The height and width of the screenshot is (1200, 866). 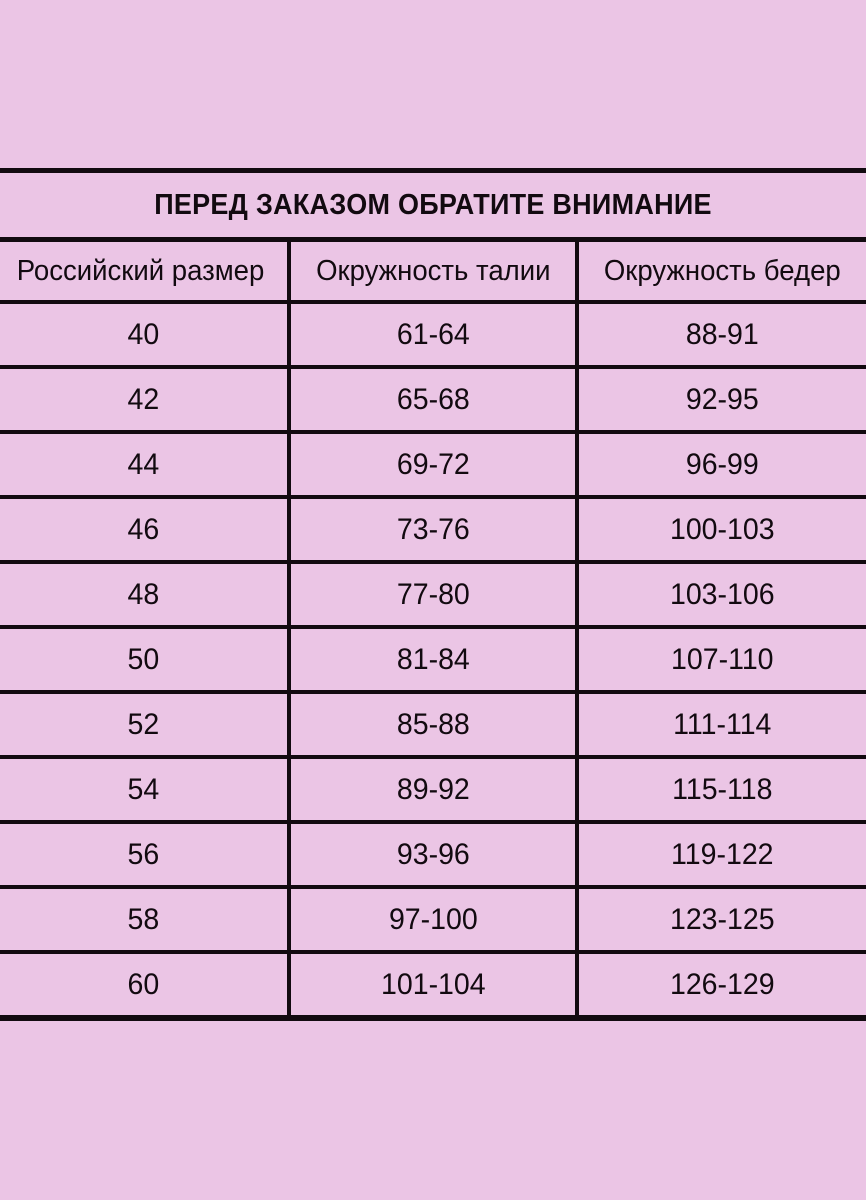 What do you see at coordinates (720, 400) in the screenshot?
I see `cell-hips: 92-95` at bounding box center [720, 400].